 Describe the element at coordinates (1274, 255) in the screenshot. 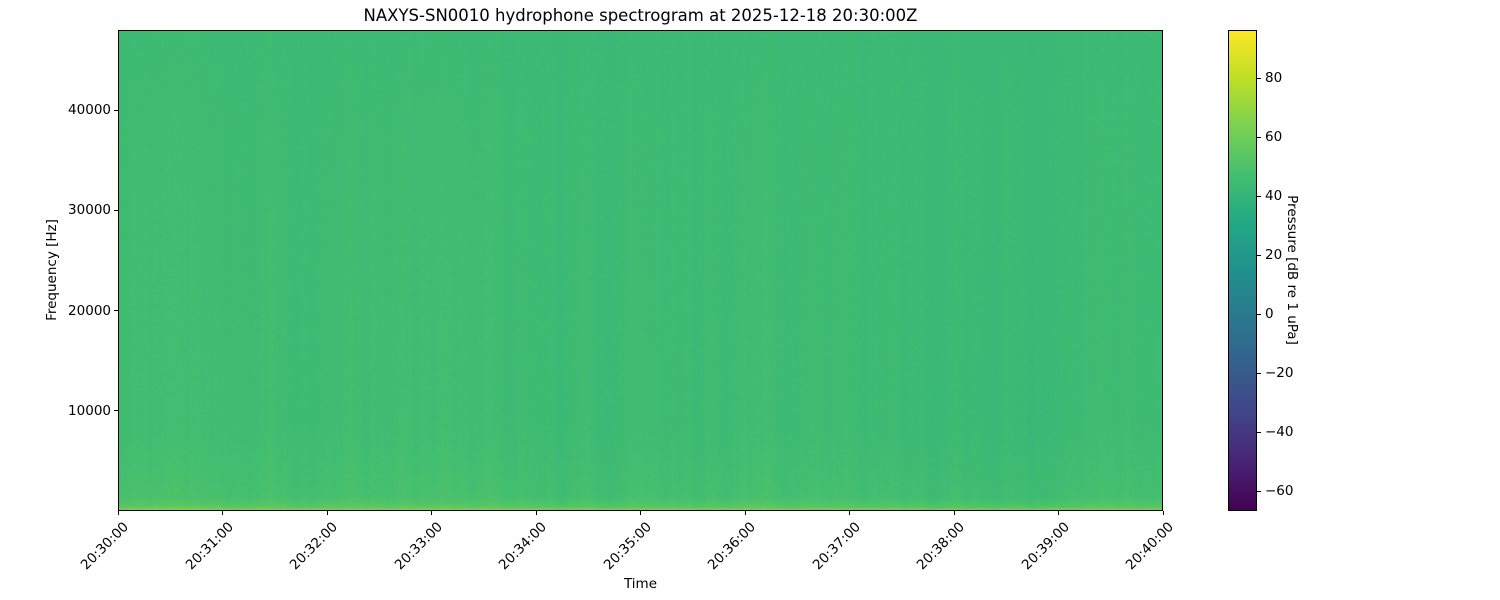

I see `colorbar-tick-label: 20` at that location.